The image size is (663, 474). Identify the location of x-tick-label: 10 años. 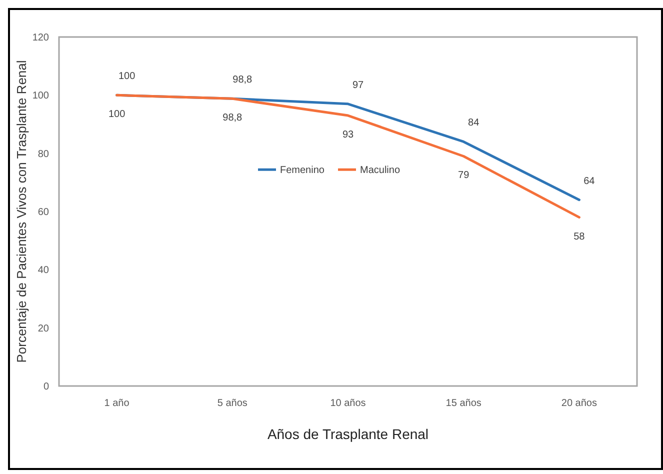
(348, 403).